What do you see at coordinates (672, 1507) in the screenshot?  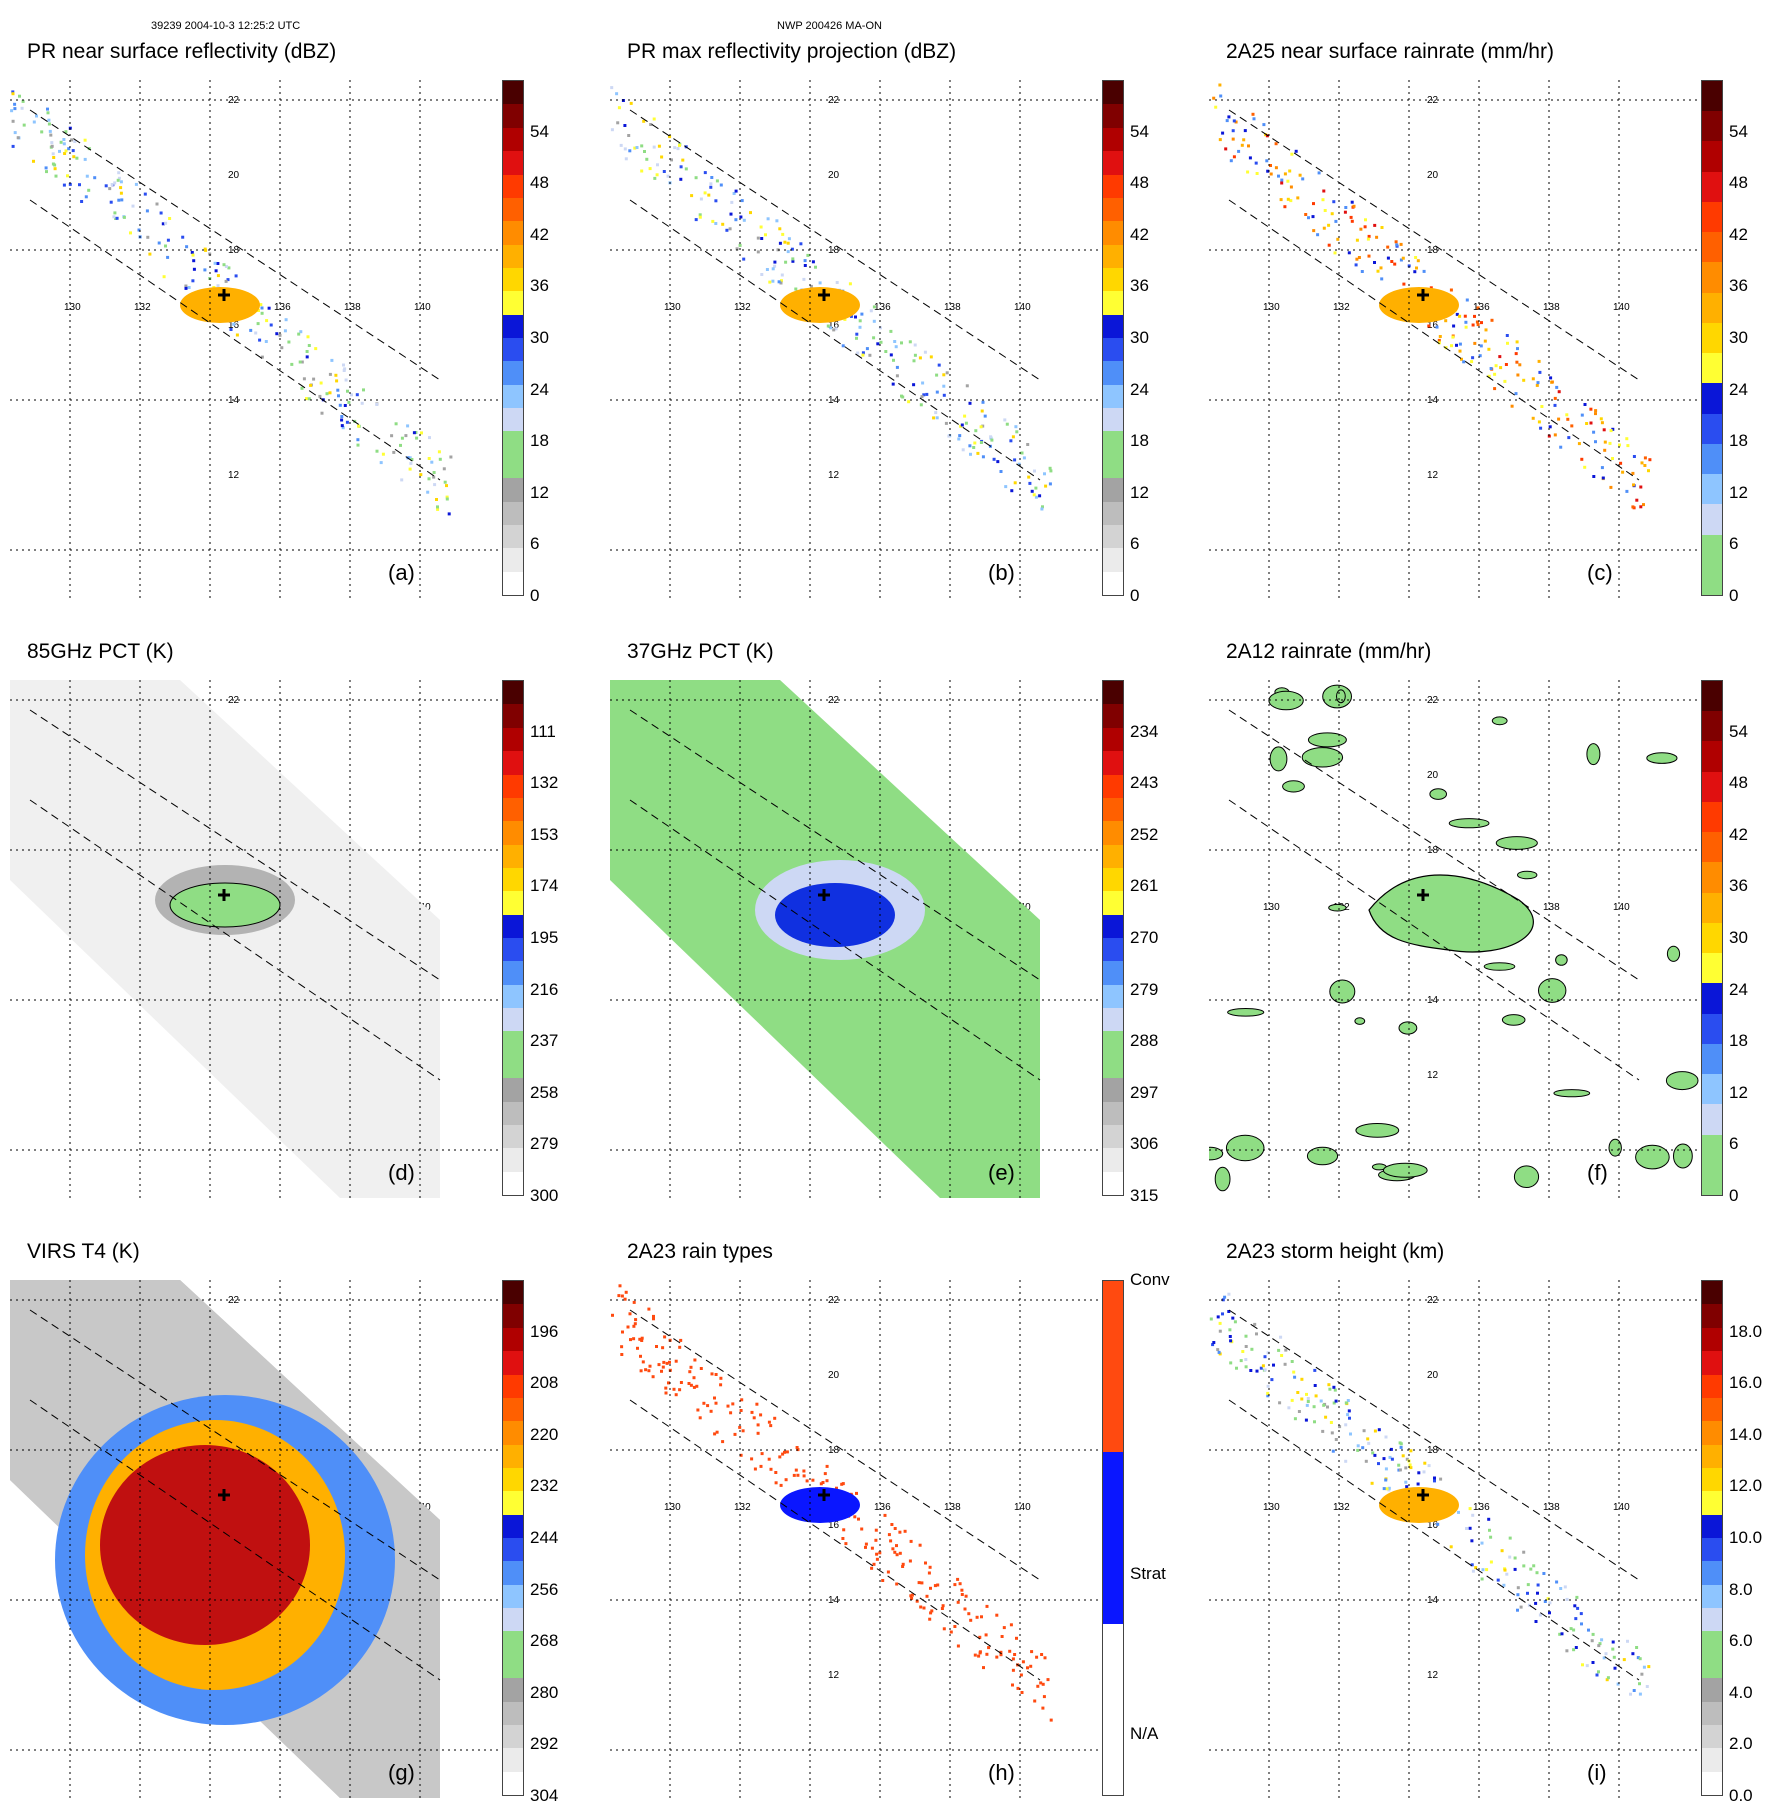 I see `lon-label: 130` at bounding box center [672, 1507].